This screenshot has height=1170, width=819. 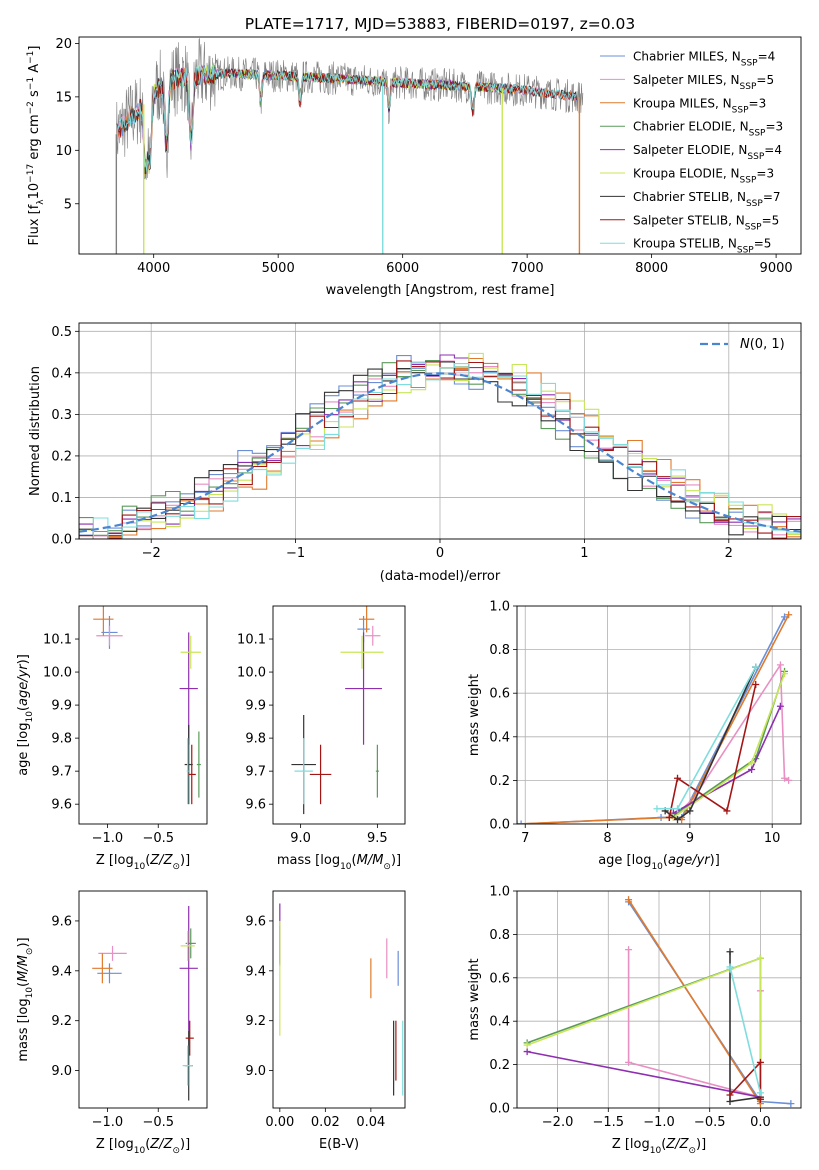 I want to click on weight-line-salpeter_elodie, so click(x=727, y=759).